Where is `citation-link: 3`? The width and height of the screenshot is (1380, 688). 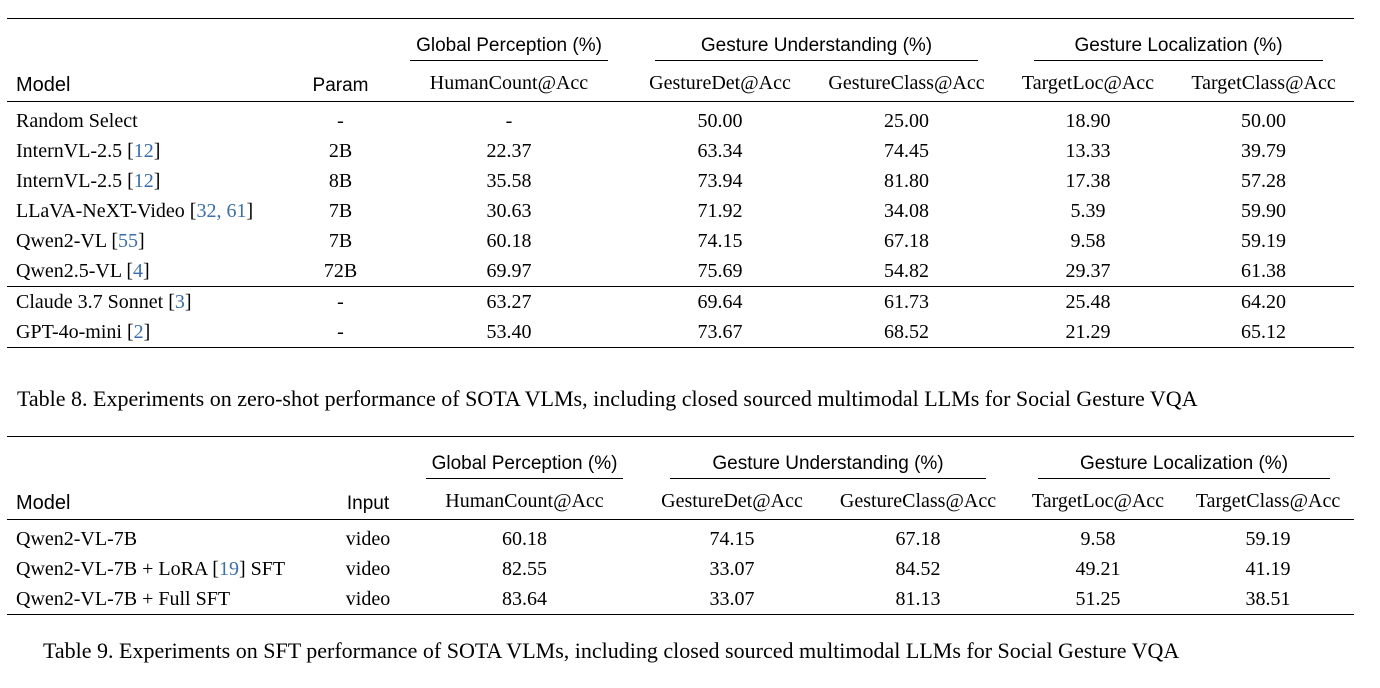 citation-link: 3 is located at coordinates (179, 301).